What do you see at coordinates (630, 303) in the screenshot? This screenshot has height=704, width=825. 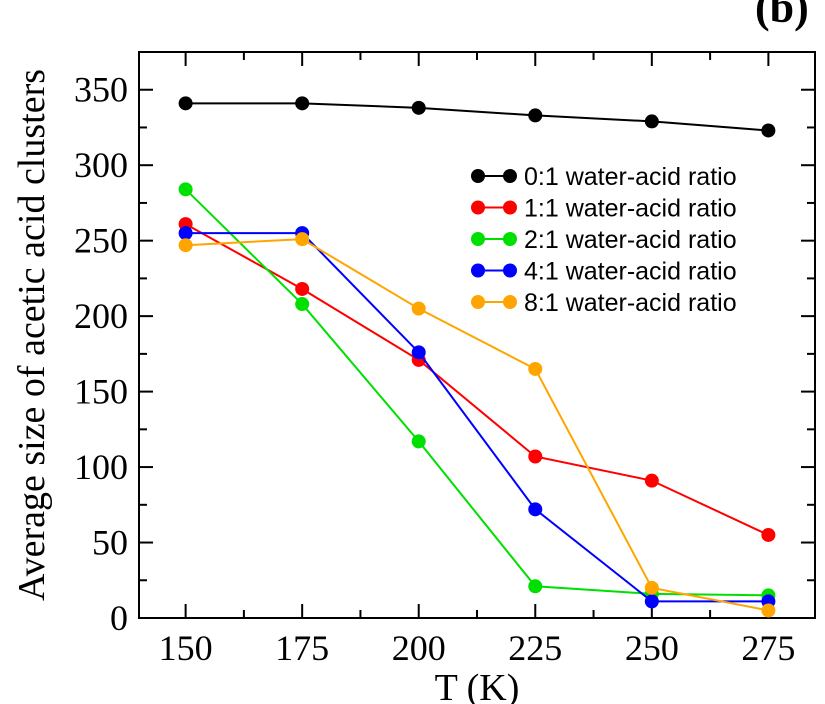 I see `legend-label: 8:1 water-acid ratio` at bounding box center [630, 303].